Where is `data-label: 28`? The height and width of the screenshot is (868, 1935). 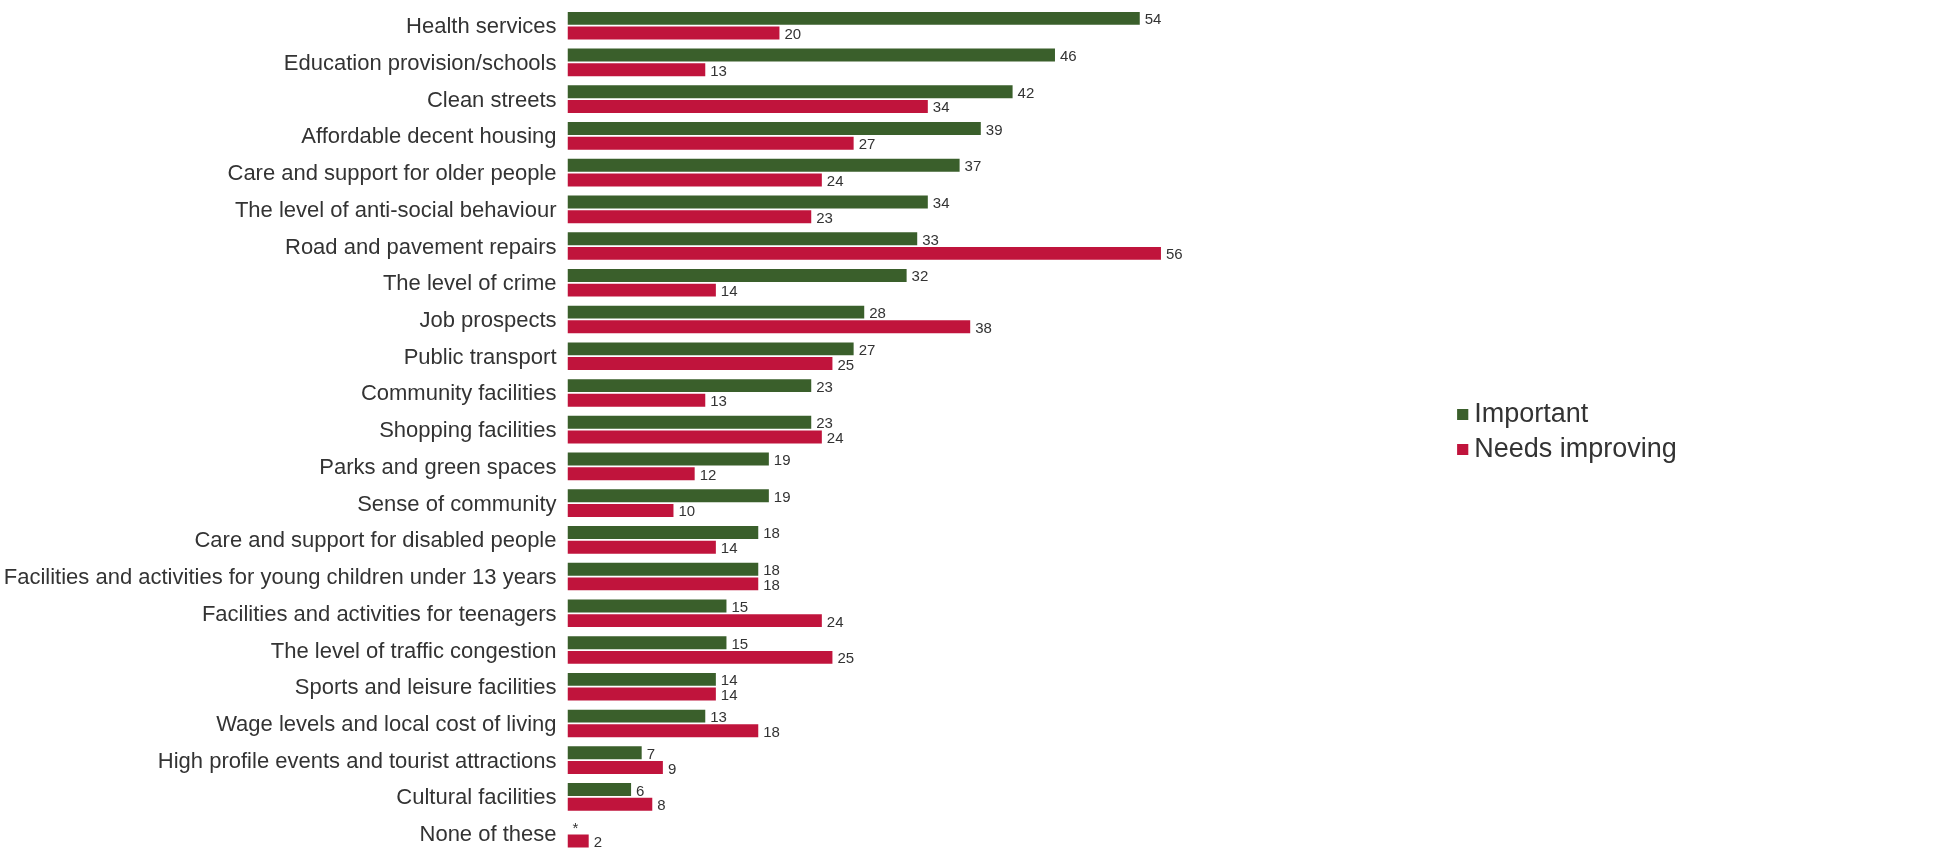
data-label: 28 is located at coordinates (877, 313).